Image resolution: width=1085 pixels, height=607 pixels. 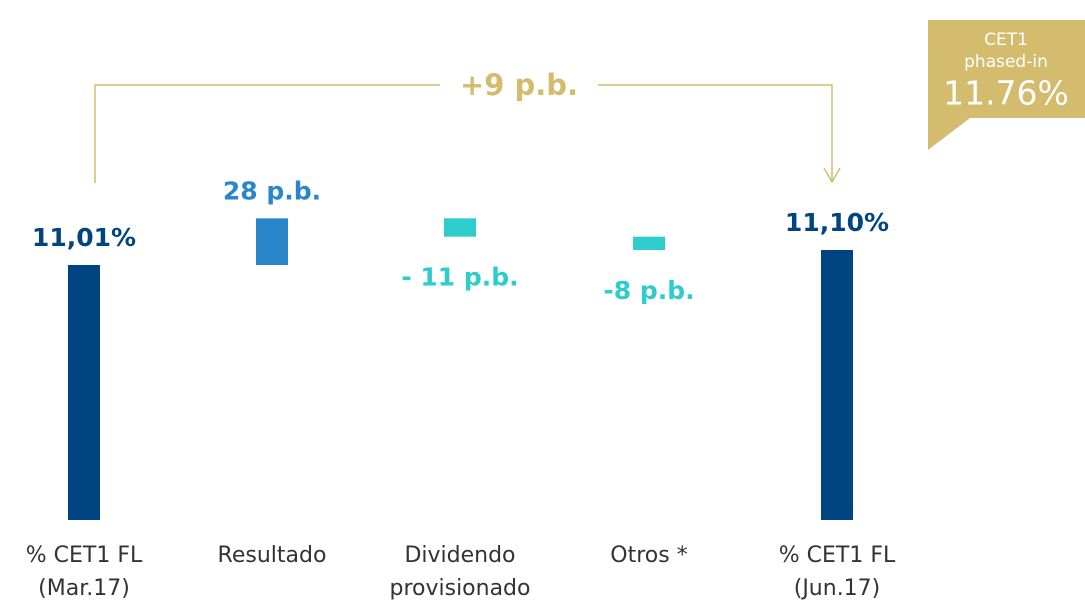 What do you see at coordinates (459, 277) in the screenshot?
I see `value-label: - 11 p.b.` at bounding box center [459, 277].